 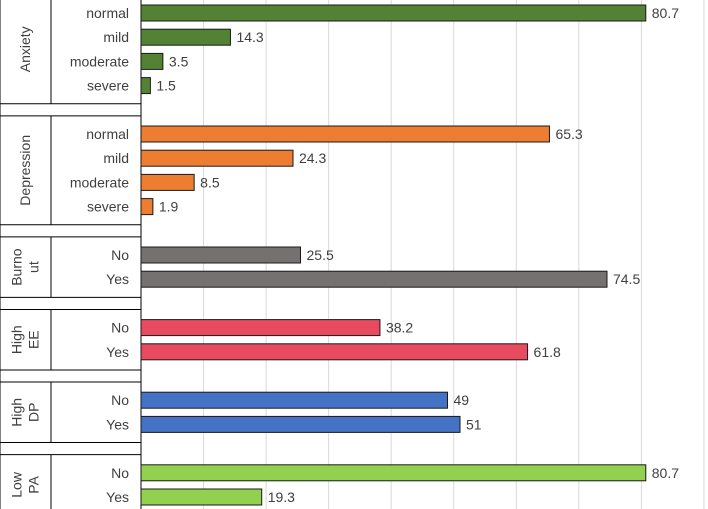 I want to click on bar-depression-normal, so click(x=345, y=134).